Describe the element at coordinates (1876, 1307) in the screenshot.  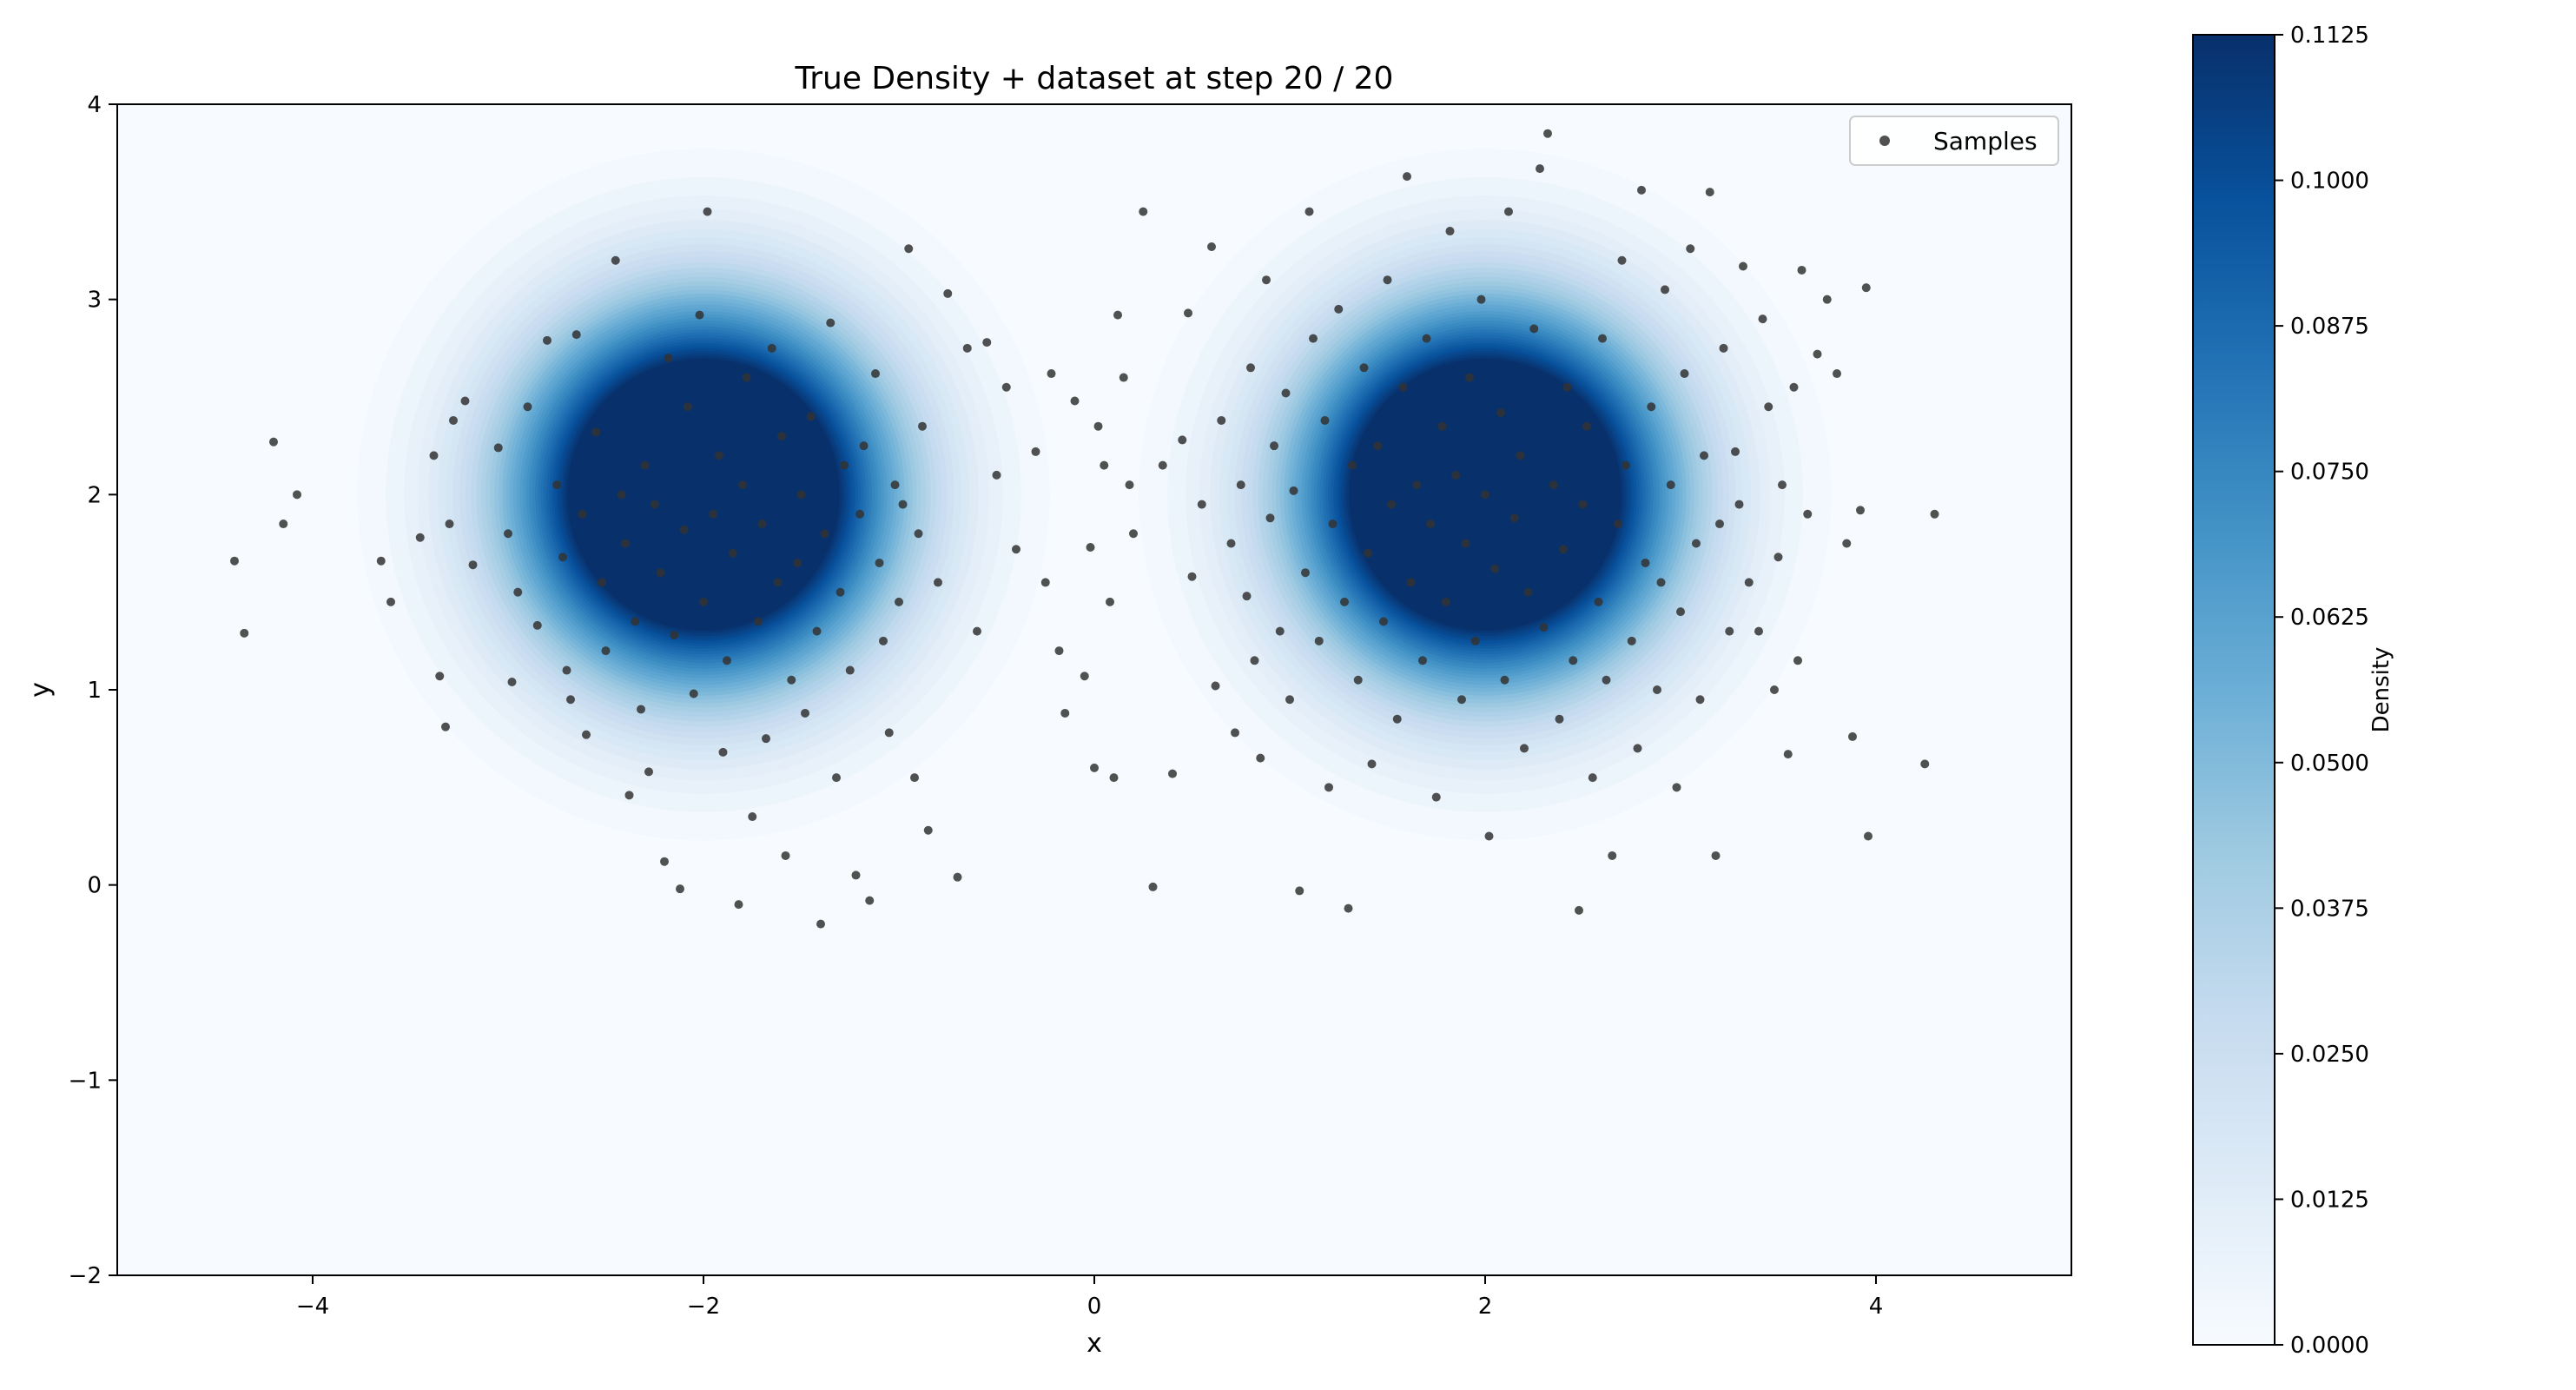
I see `x-tick-label: 4` at that location.